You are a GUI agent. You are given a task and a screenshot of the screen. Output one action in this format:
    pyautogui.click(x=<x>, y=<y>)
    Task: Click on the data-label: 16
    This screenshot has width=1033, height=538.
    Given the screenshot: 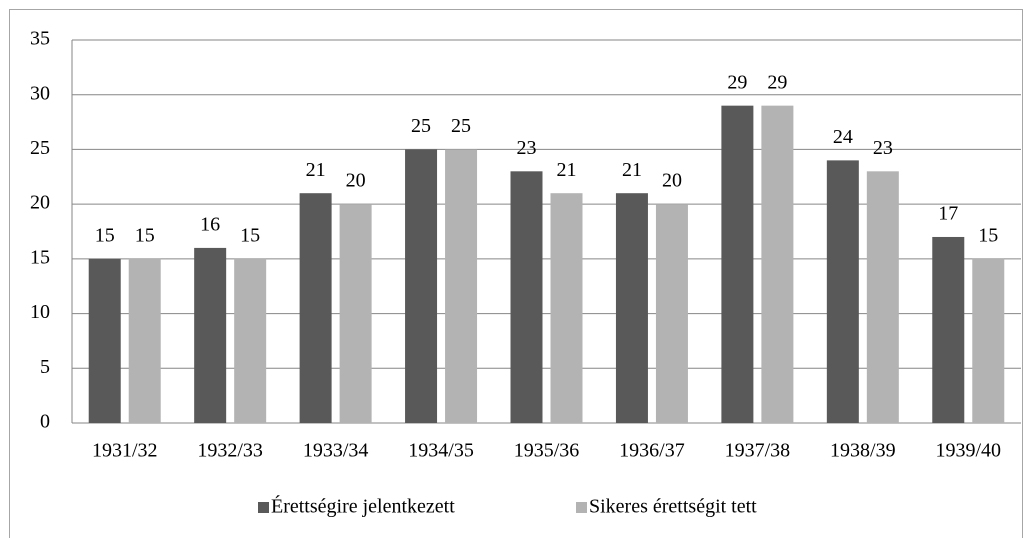 What is the action you would take?
    pyautogui.click(x=210, y=225)
    